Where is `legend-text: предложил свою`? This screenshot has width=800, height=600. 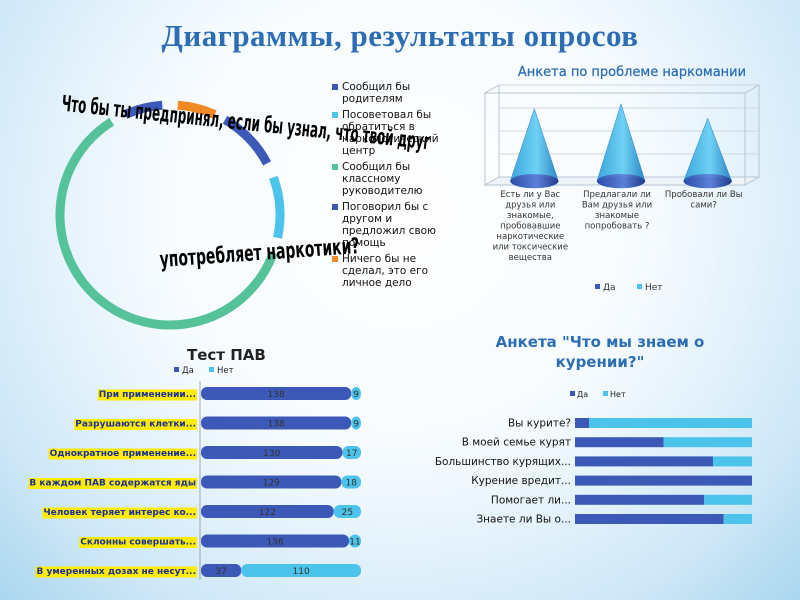
legend-text: предложил свою is located at coordinates (389, 231).